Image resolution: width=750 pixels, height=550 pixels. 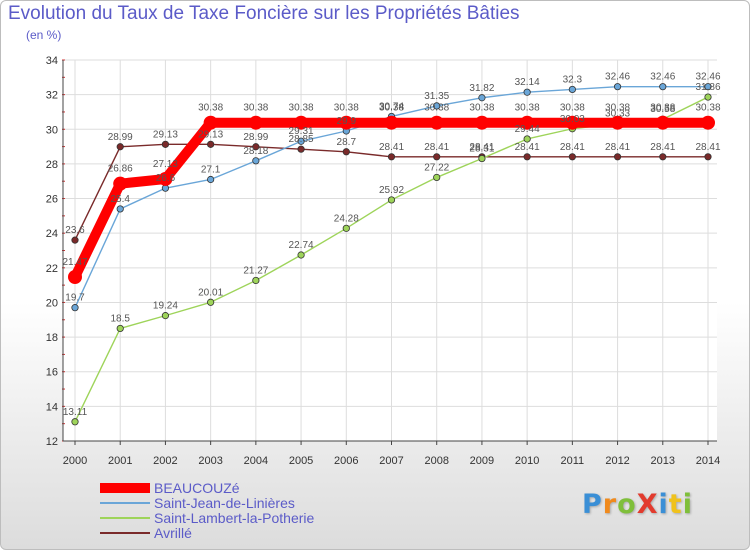 I want to click on y-tick-label: 32, so click(x=52, y=96).